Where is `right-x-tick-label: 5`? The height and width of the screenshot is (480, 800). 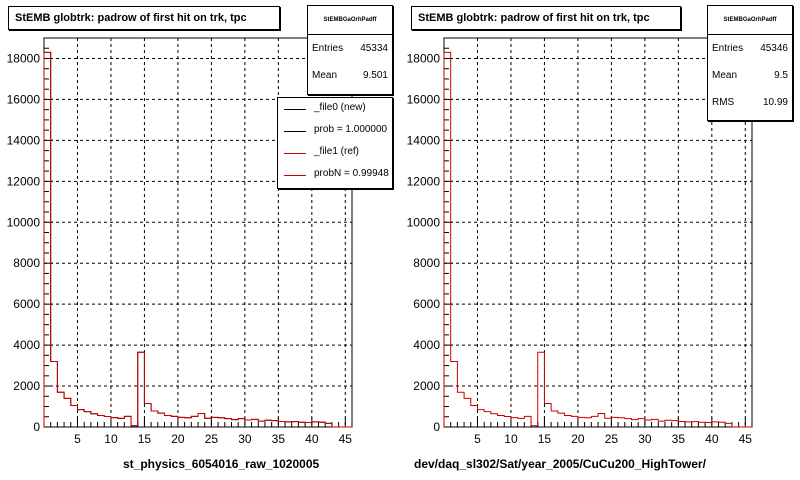
right-x-tick-label: 5 is located at coordinates (477, 439).